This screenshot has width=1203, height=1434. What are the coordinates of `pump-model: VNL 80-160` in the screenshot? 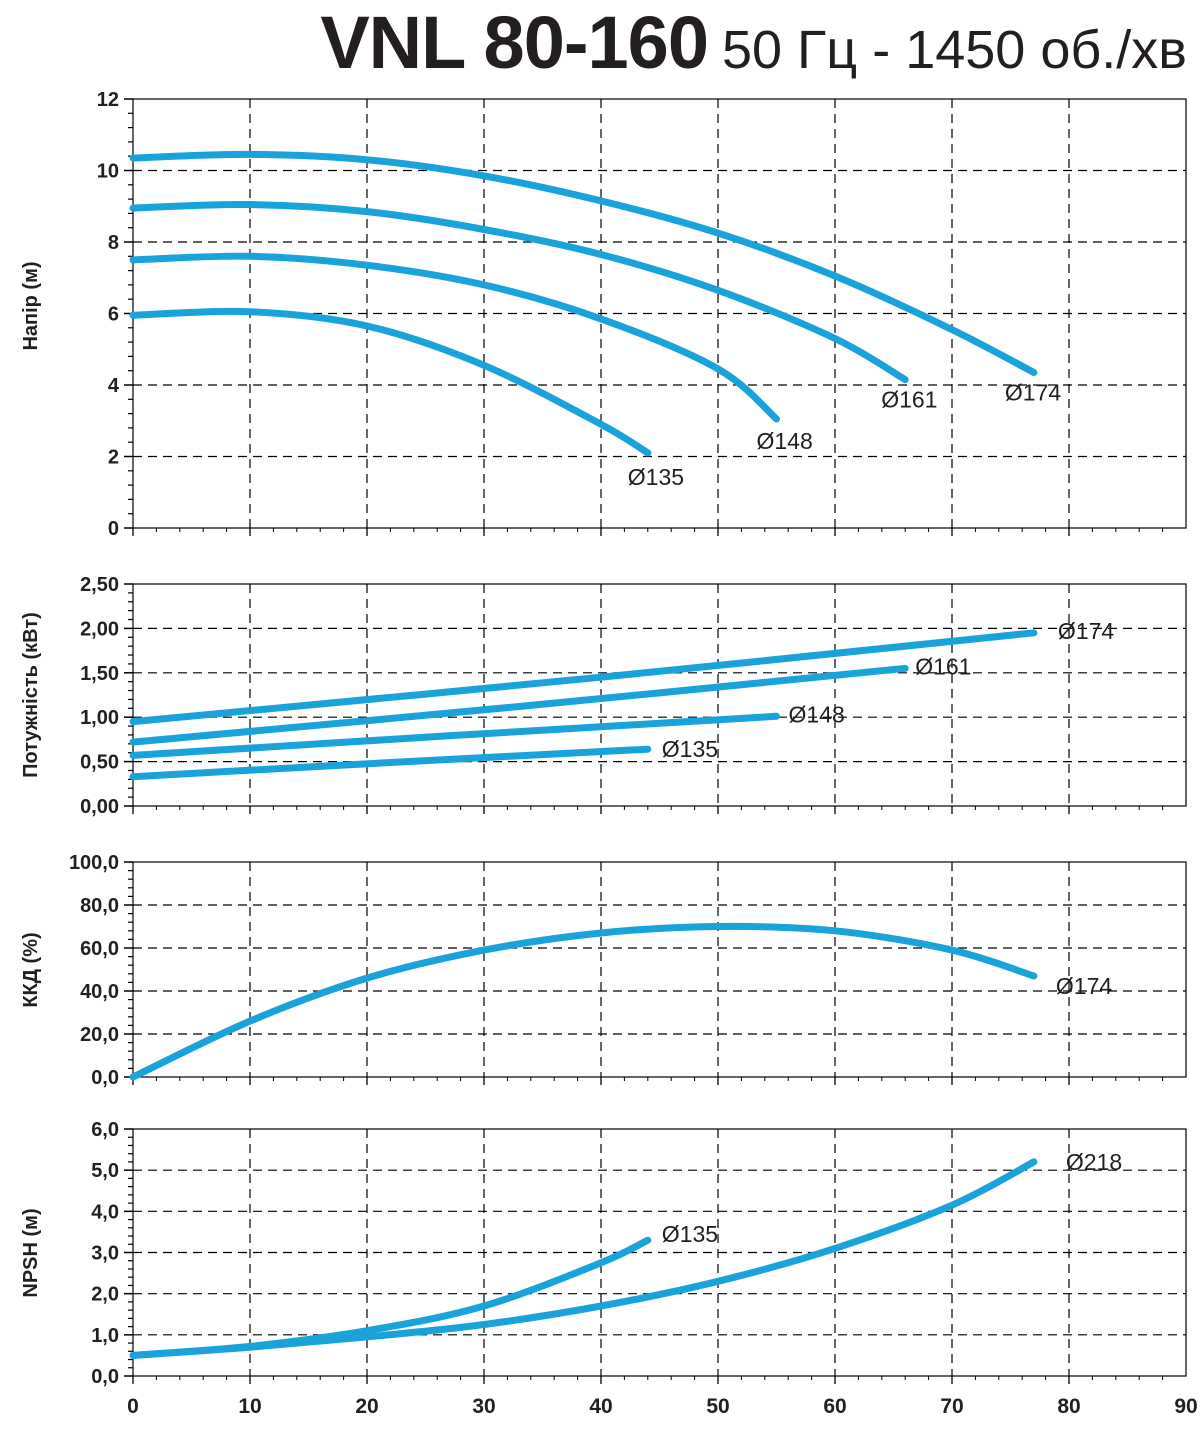 It's located at (514, 42).